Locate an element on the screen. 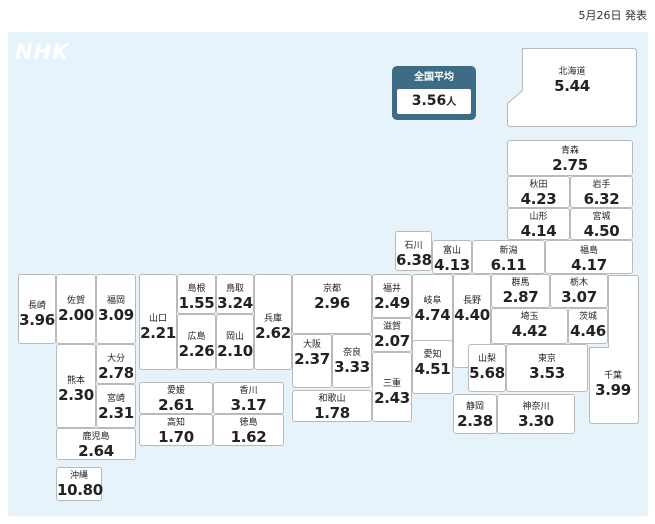  prefecture-value: 2.75 is located at coordinates (570, 165).